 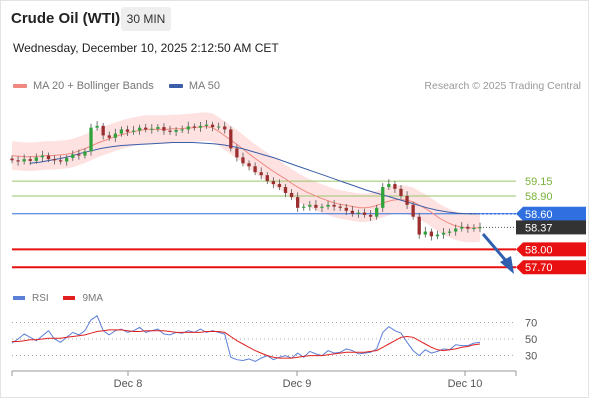 I want to click on instrument-title: Crude Oil (WTI), so click(x=66, y=18).